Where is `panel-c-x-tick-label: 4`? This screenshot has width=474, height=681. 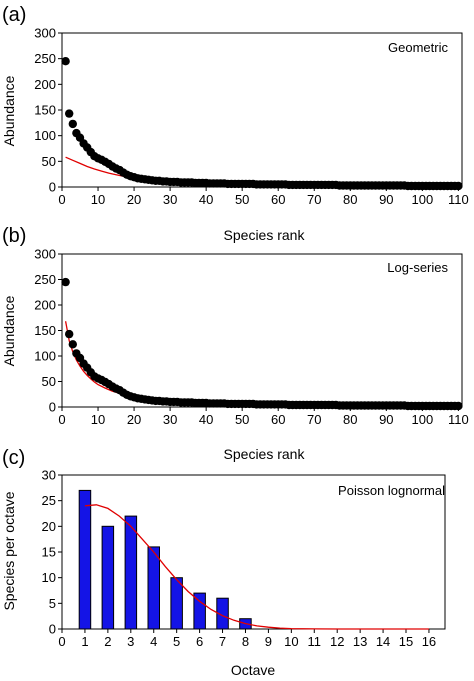 panel-c-x-tick-label: 4 is located at coordinates (153, 641).